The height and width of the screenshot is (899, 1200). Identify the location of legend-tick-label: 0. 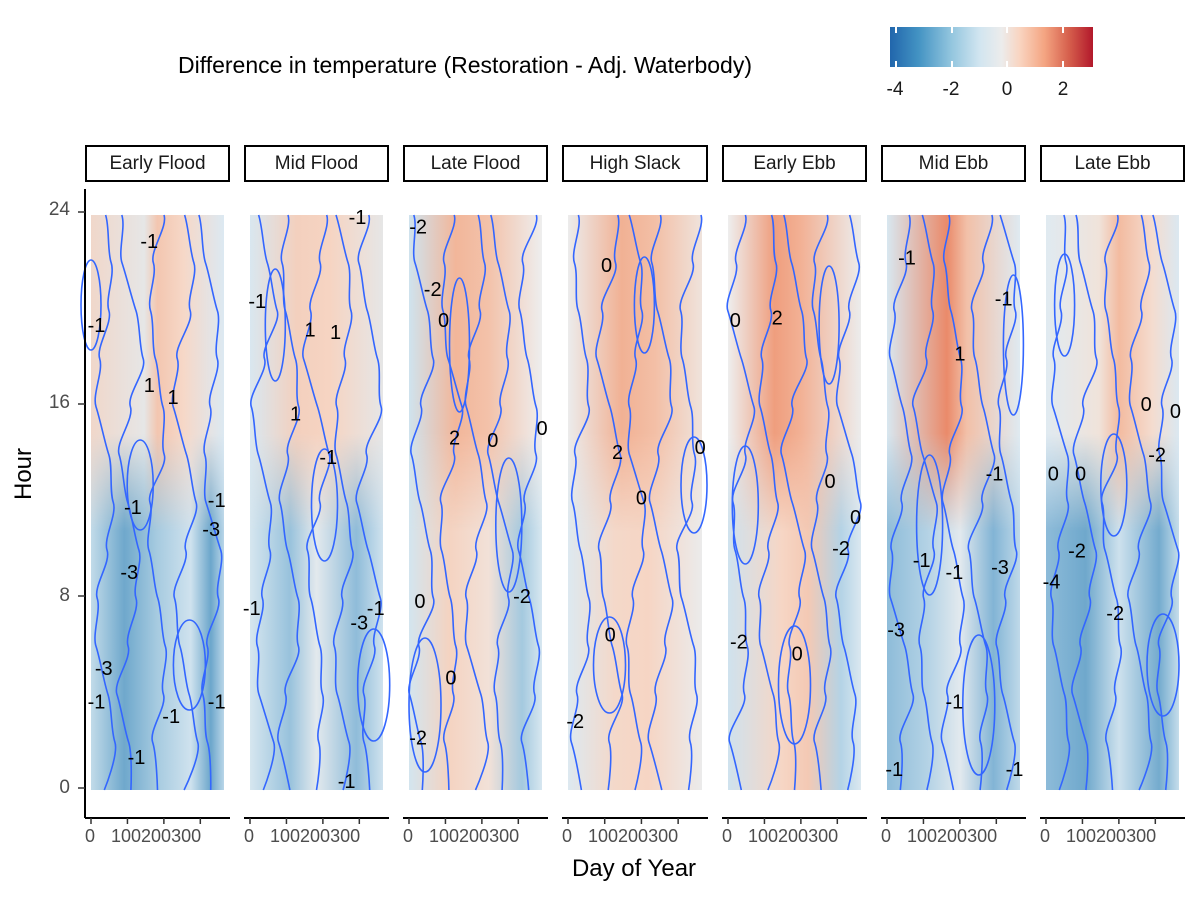
(1007, 89).